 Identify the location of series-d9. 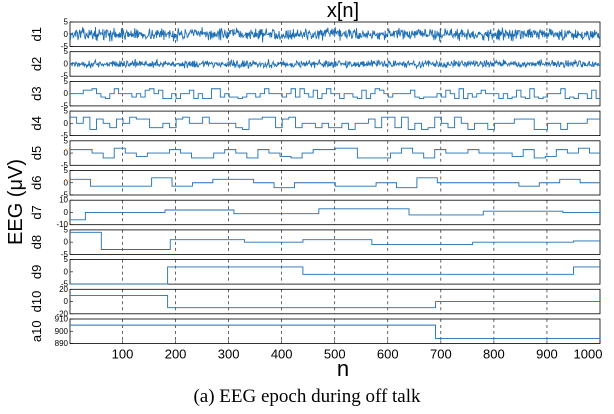
(335, 275).